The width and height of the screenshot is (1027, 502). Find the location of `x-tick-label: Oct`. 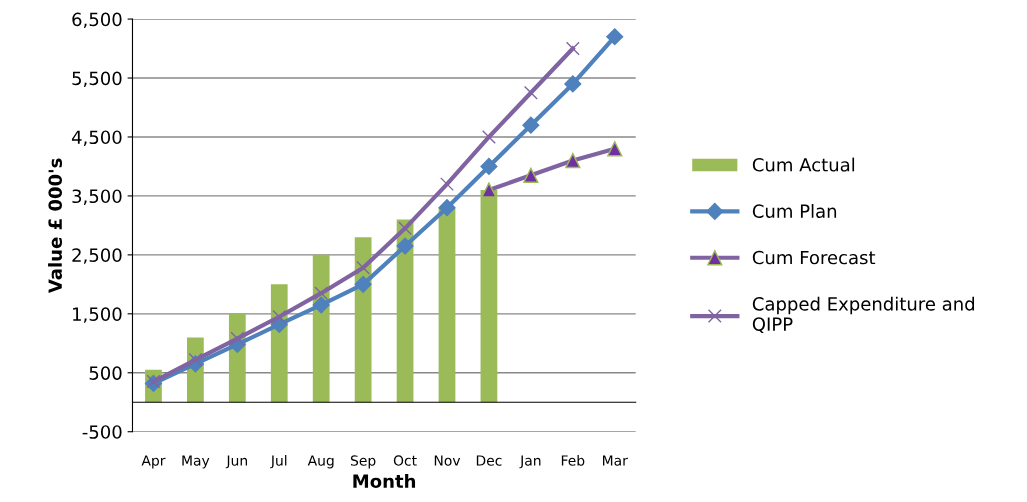

x-tick-label: Oct is located at coordinates (405, 460).